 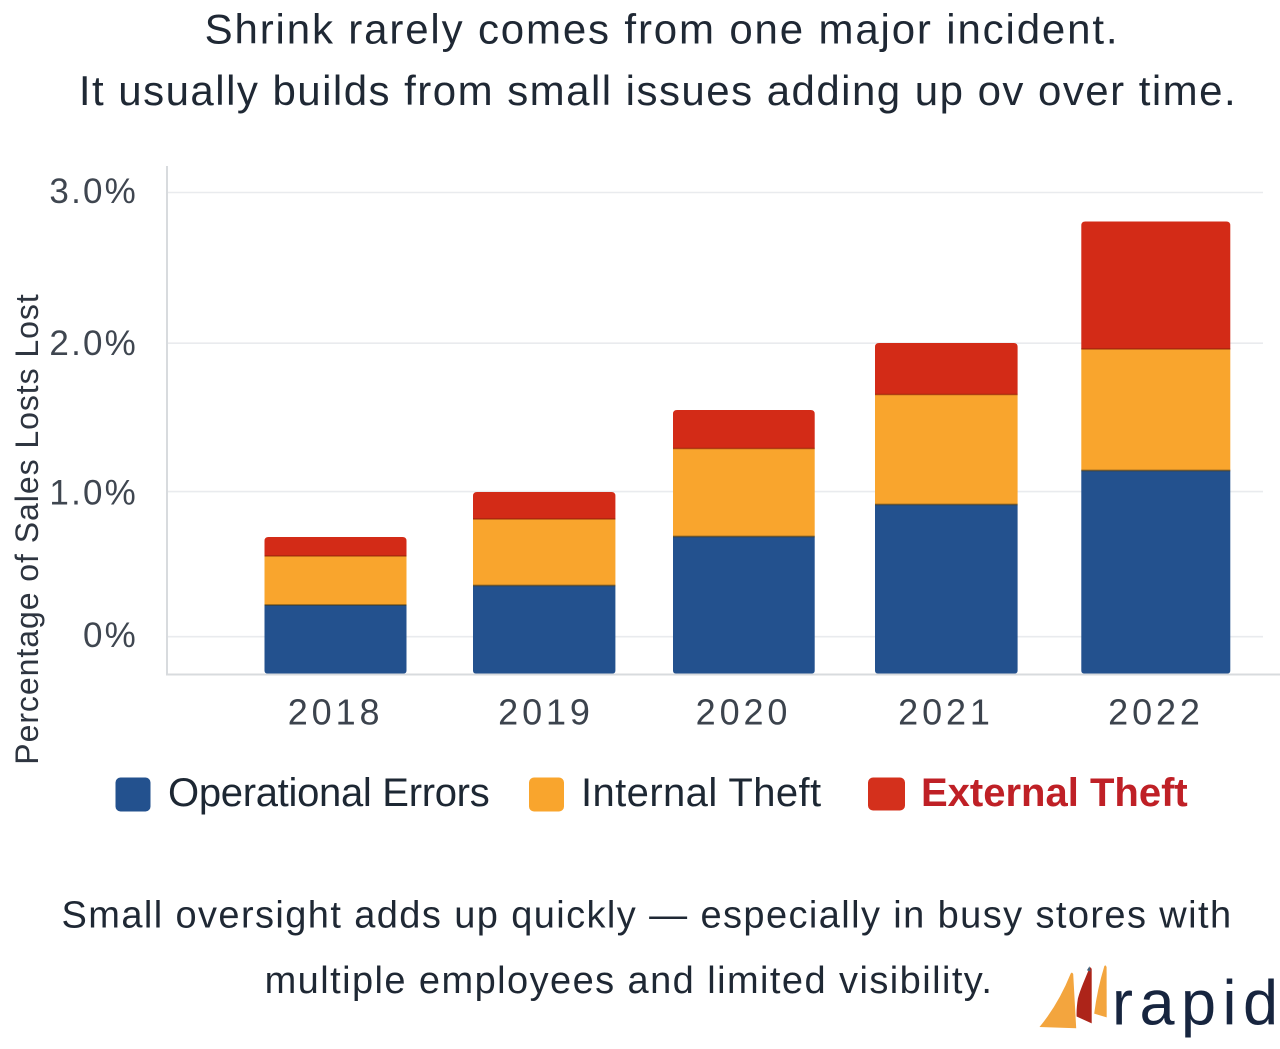 What do you see at coordinates (546, 712) in the screenshot?
I see `svg-text: 2019` at bounding box center [546, 712].